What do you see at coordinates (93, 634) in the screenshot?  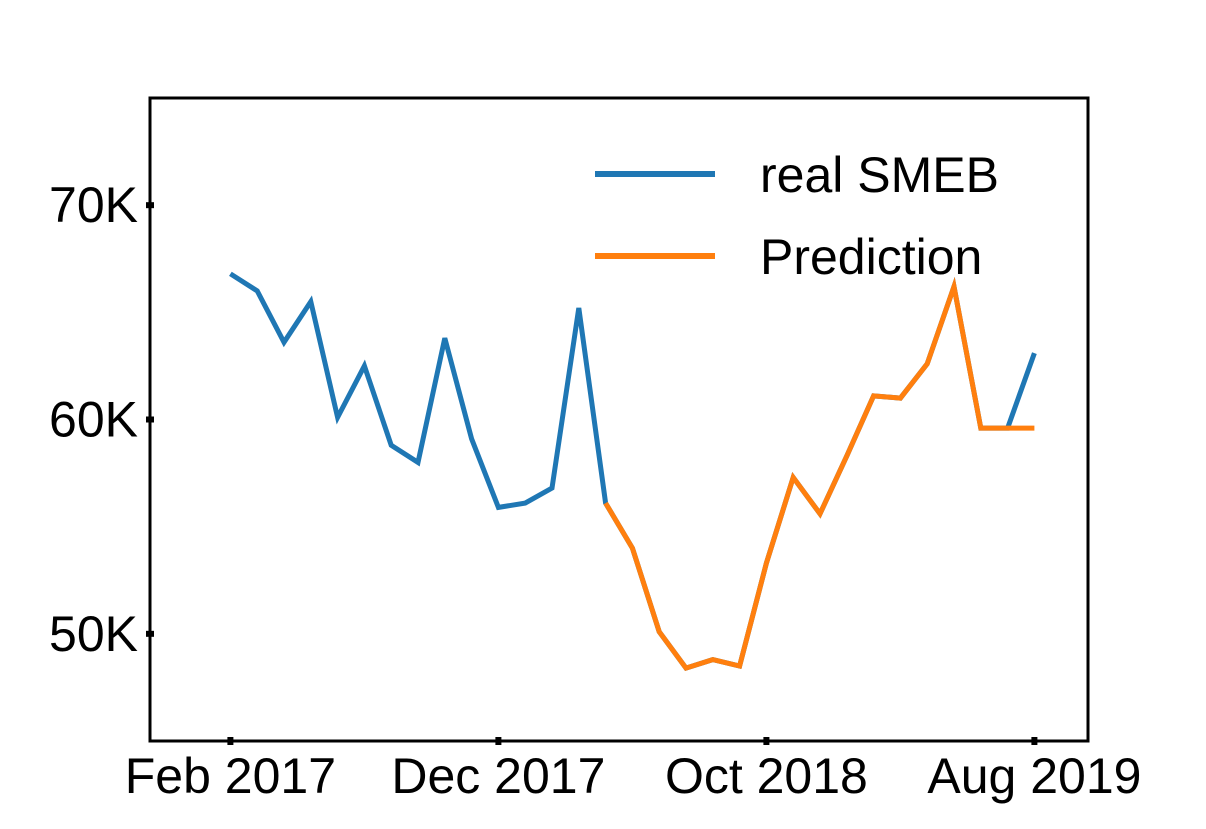 I see `y-tick-label: 50K` at bounding box center [93, 634].